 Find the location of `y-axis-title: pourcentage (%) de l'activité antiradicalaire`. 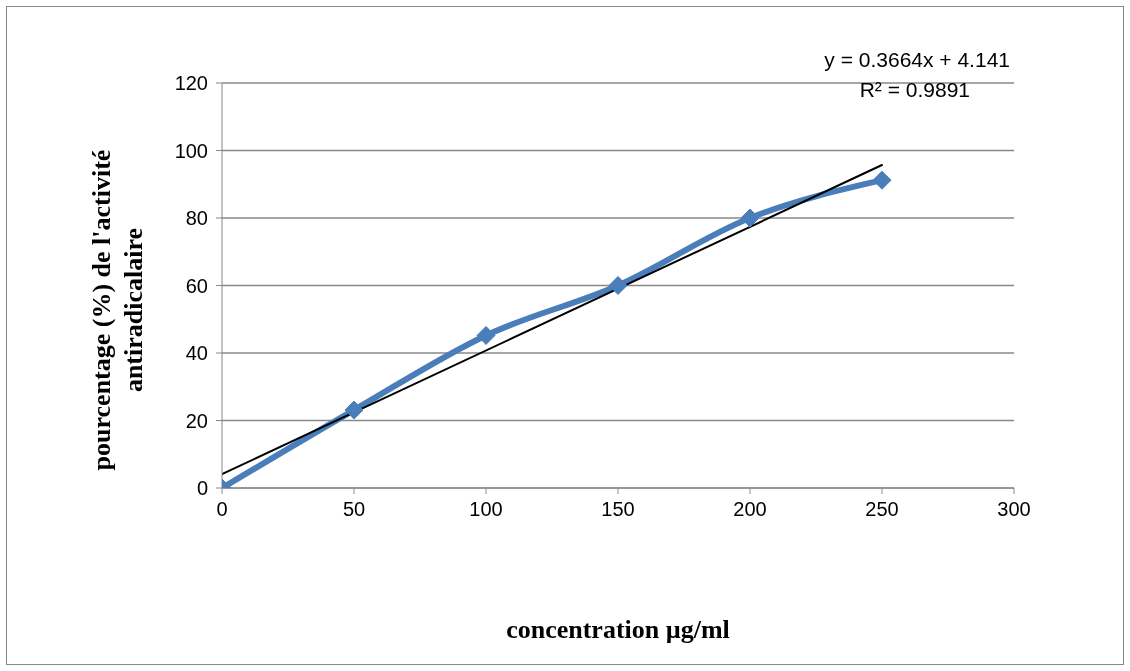

y-axis-title: pourcentage (%) de l'activité antiradicalaire is located at coordinates (117, 310).